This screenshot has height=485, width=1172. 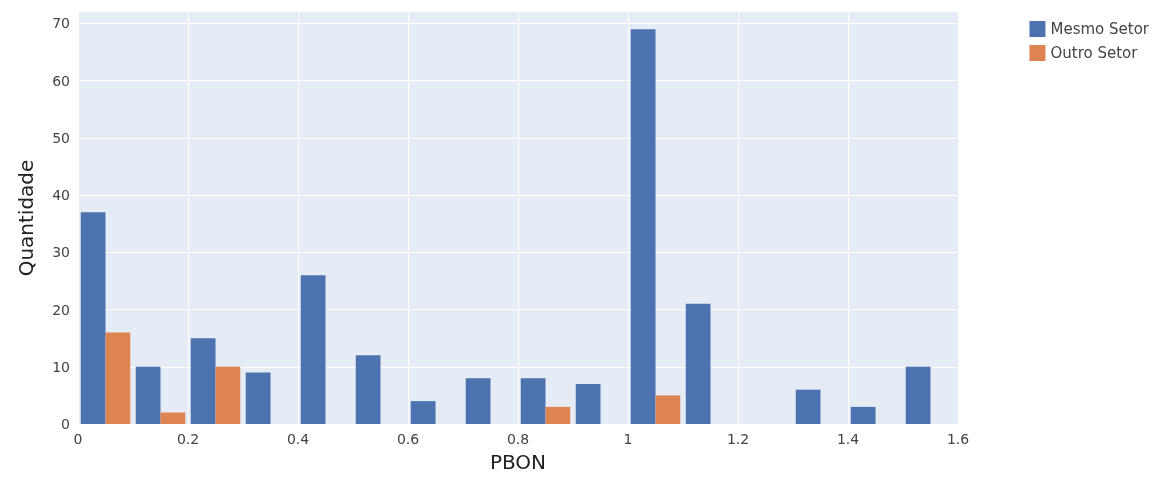 What do you see at coordinates (61, 309) in the screenshot?
I see `y-tick-label: 20` at bounding box center [61, 309].